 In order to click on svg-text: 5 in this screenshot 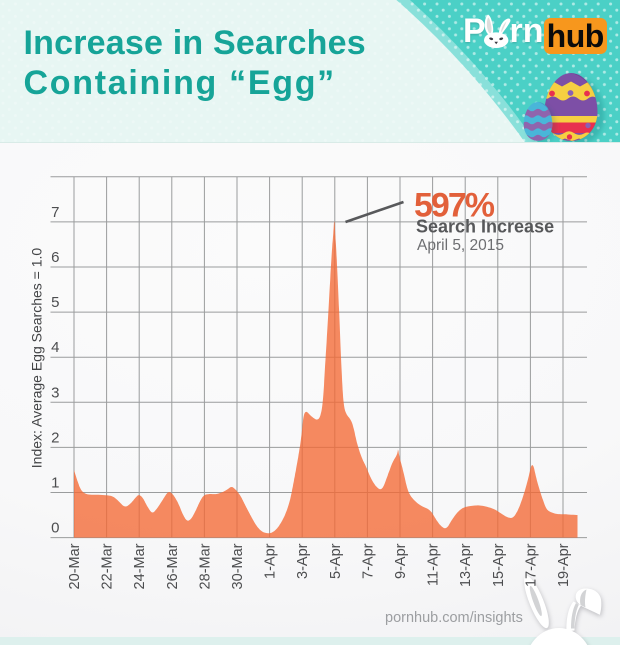, I will do `click(55, 302)`.